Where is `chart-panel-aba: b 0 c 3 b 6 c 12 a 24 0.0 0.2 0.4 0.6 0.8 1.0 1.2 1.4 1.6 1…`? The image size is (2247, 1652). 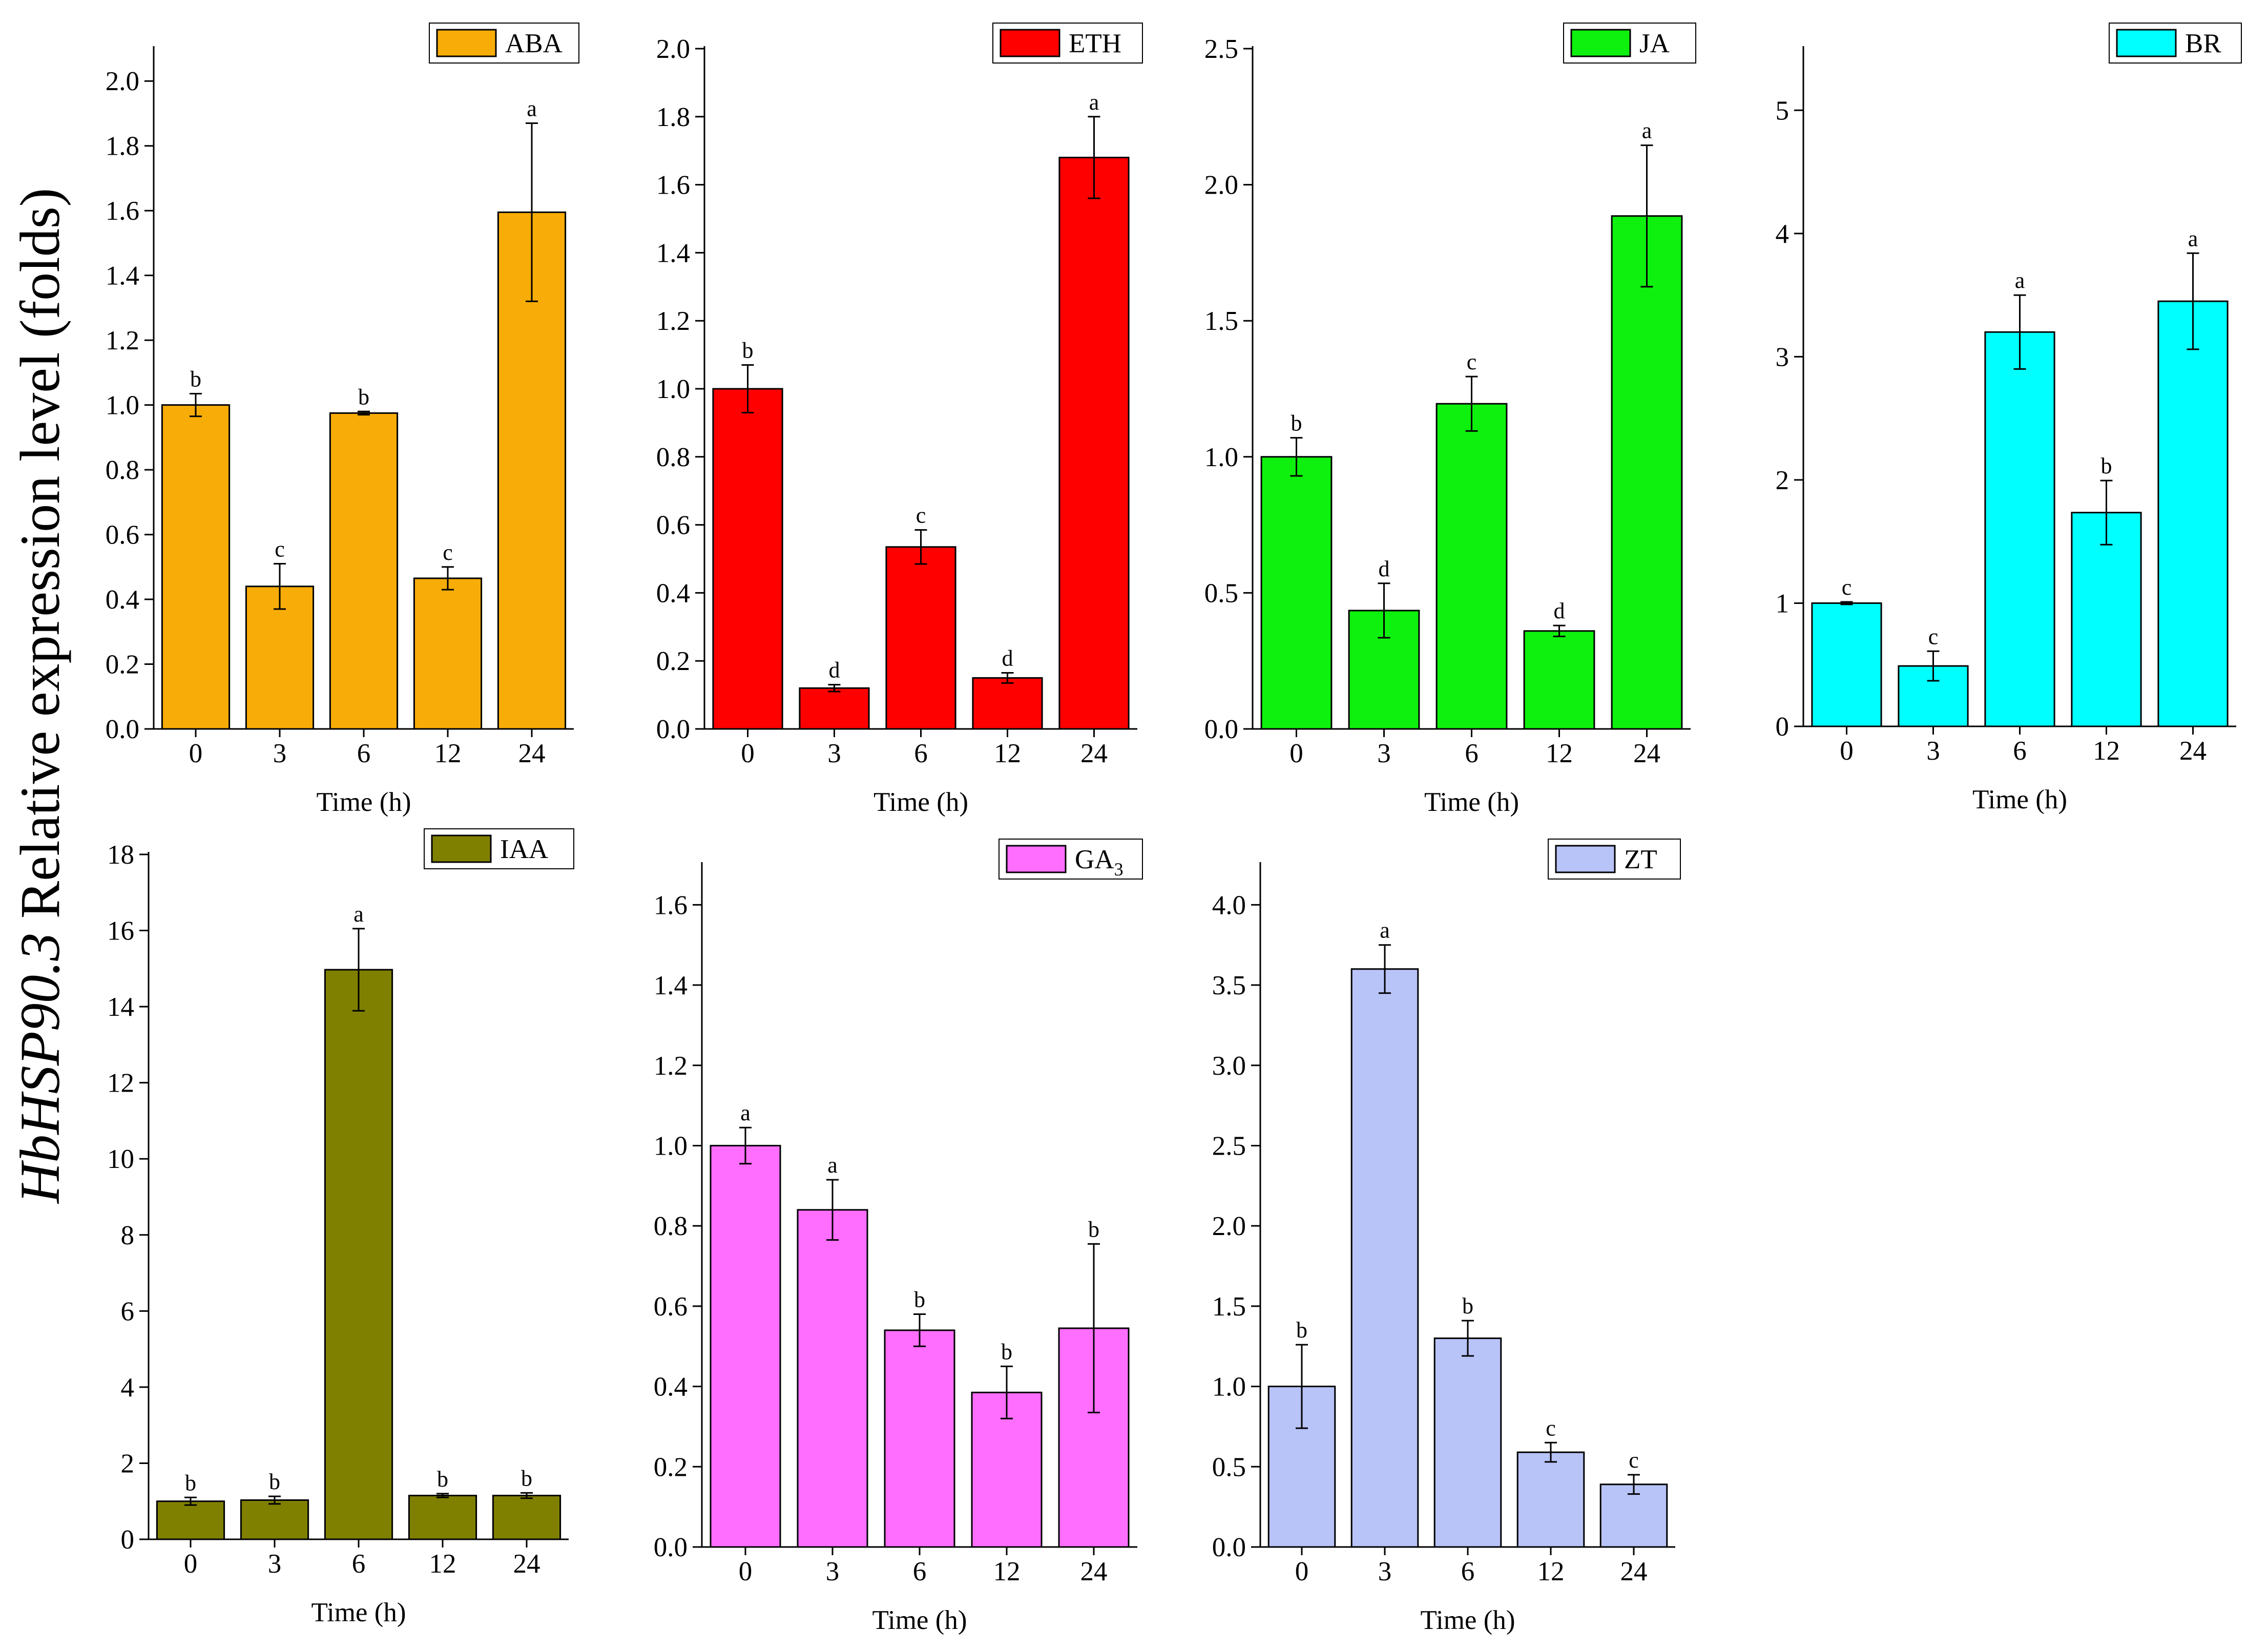
chart-panel-aba: b 0 c 3 b 6 c 12 a 24 0.0 0.2 0.4 0.6 0.8 1.0 1.2 1.4 1.6 1… is located at coordinates (343, 420).